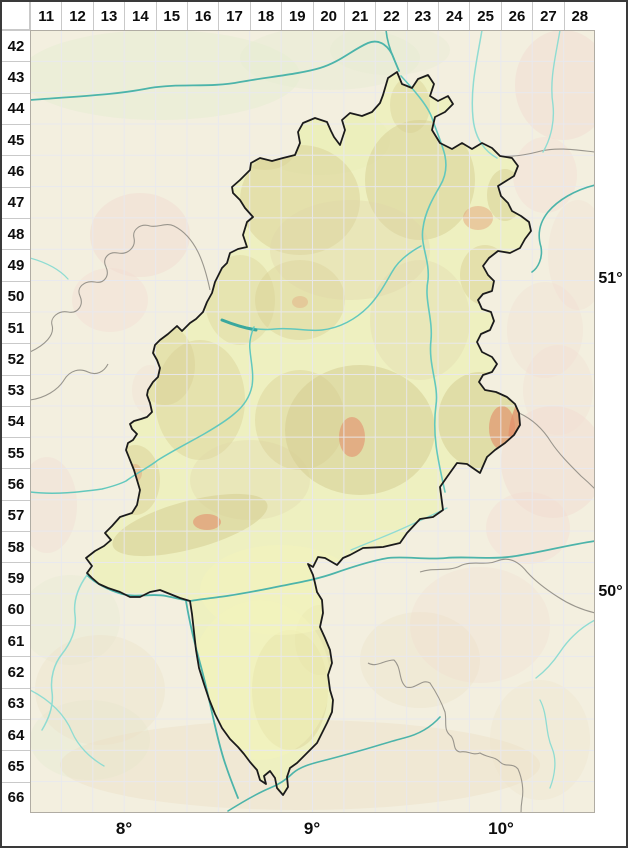 This screenshot has height=848, width=628. What do you see at coordinates (202, 16) in the screenshot?
I see `col-header-cell: 16` at bounding box center [202, 16].